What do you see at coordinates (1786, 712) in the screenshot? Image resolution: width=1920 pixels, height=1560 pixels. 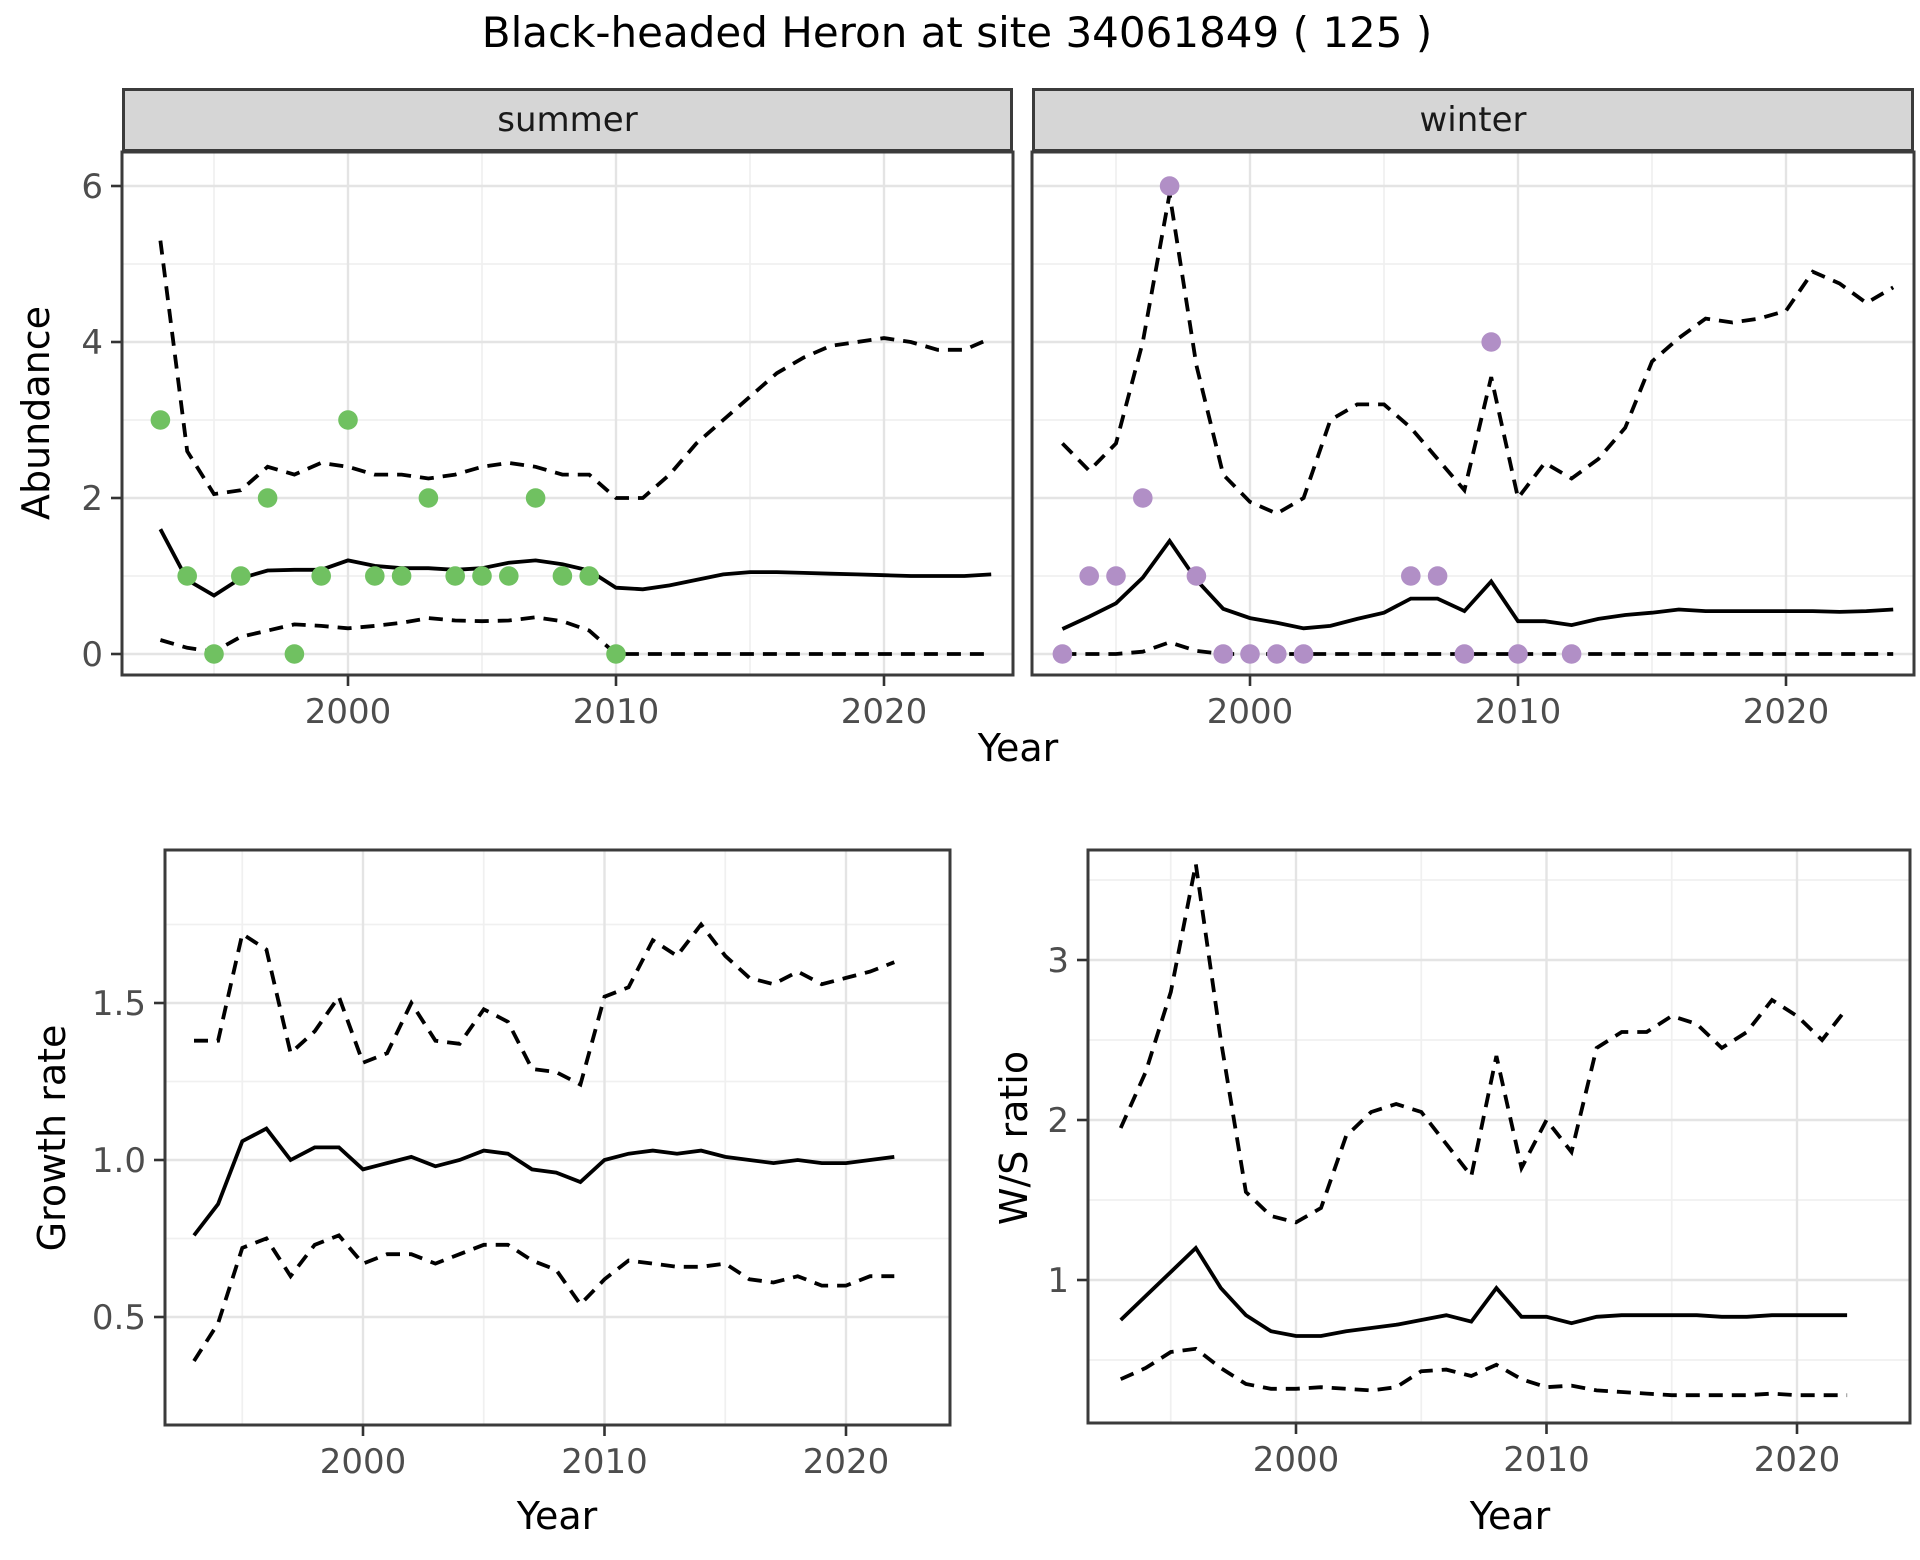 I see `abundance_winter-x-tick-label: 2020` at bounding box center [1786, 712].